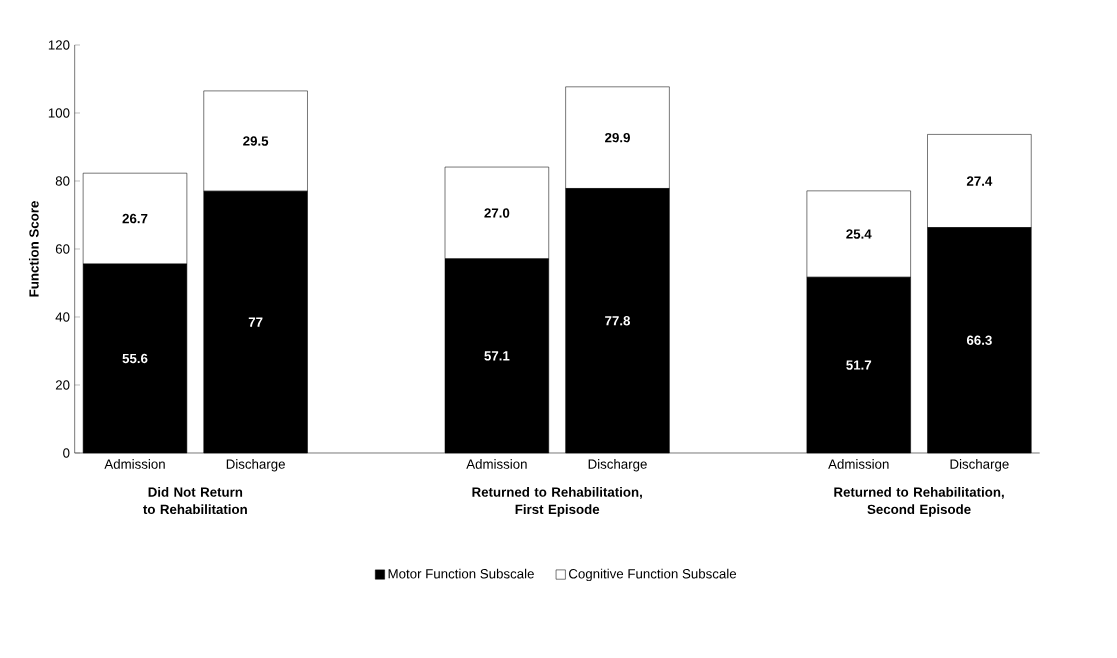  Describe the element at coordinates (617, 137) in the screenshot. I see `data-label: 29.9` at that location.